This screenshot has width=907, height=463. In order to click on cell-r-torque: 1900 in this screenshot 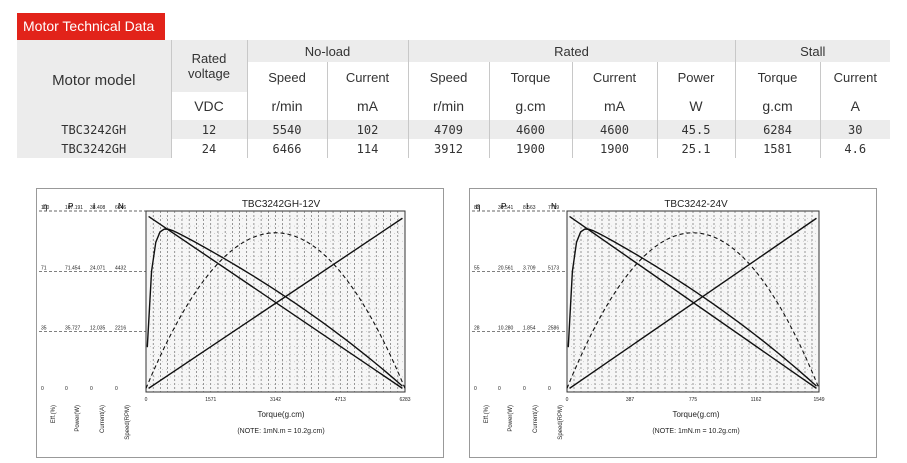, I will do `click(530, 148)`.